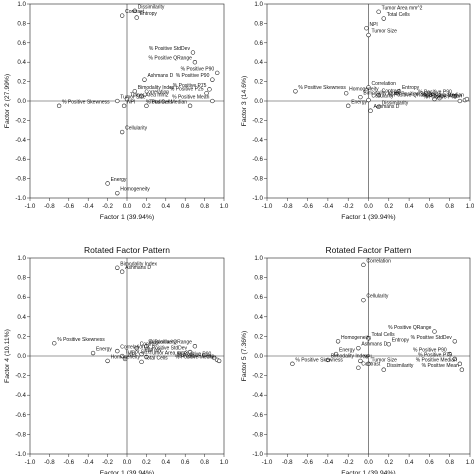  Describe the element at coordinates (88, 206) in the screenshot. I see `x-tick-label: -0.4` at that location.